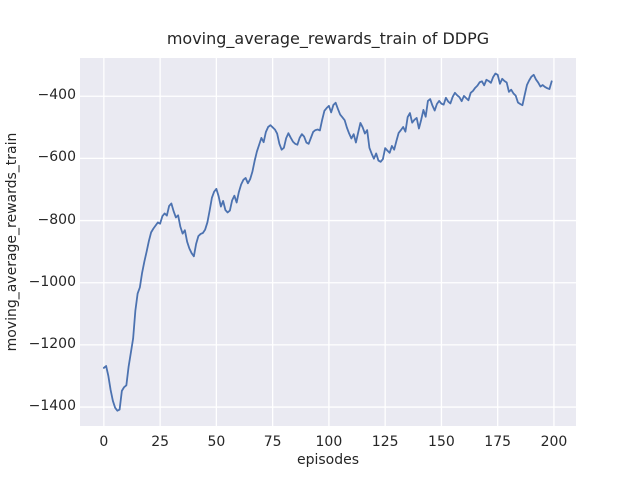  What do you see at coordinates (216, 442) in the screenshot?
I see `x-tick-label: 50` at bounding box center [216, 442].